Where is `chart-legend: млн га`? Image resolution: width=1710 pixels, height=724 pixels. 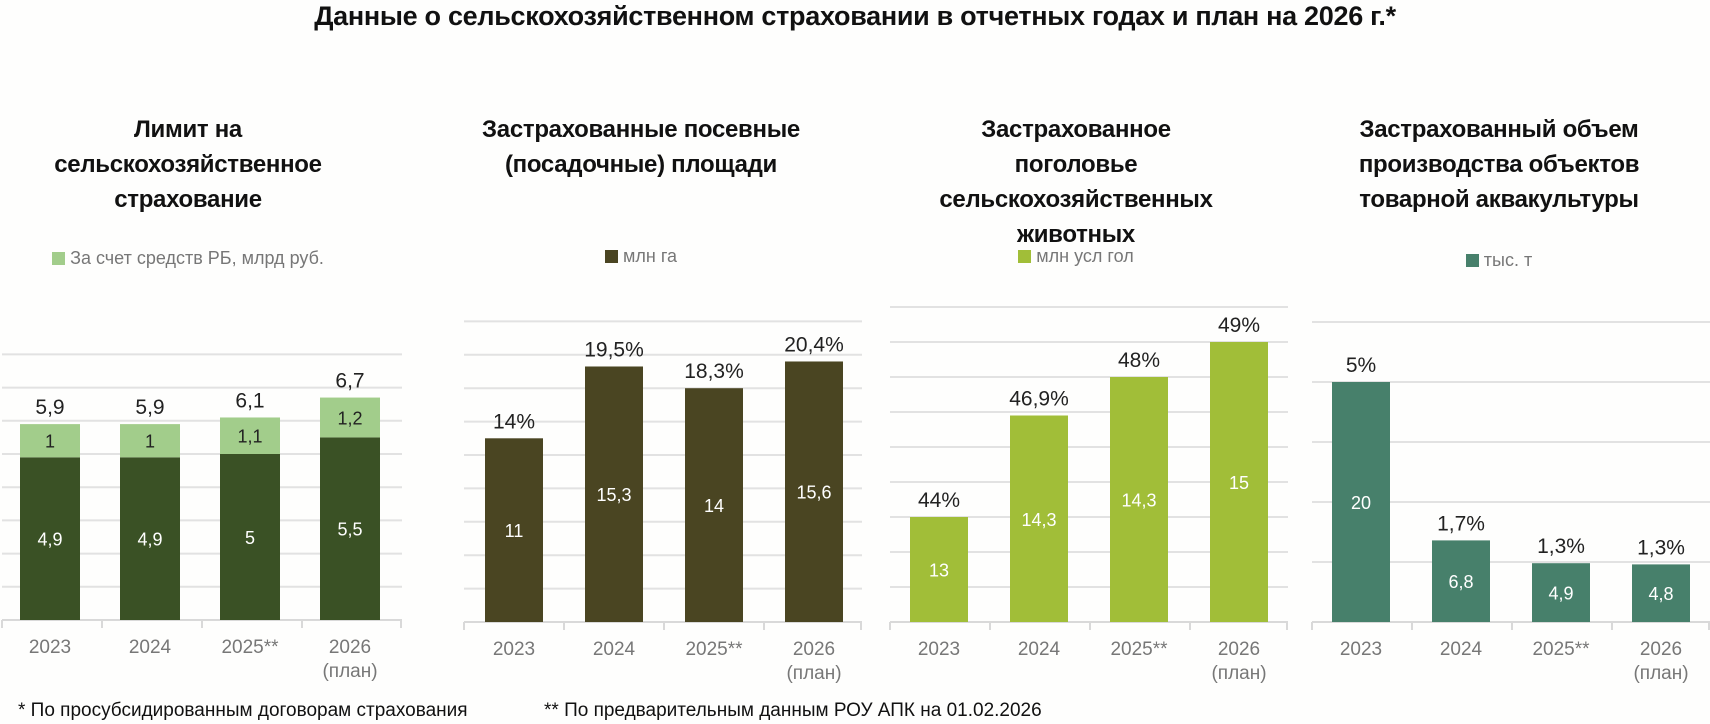
chart-legend: млн га is located at coordinates (641, 256).